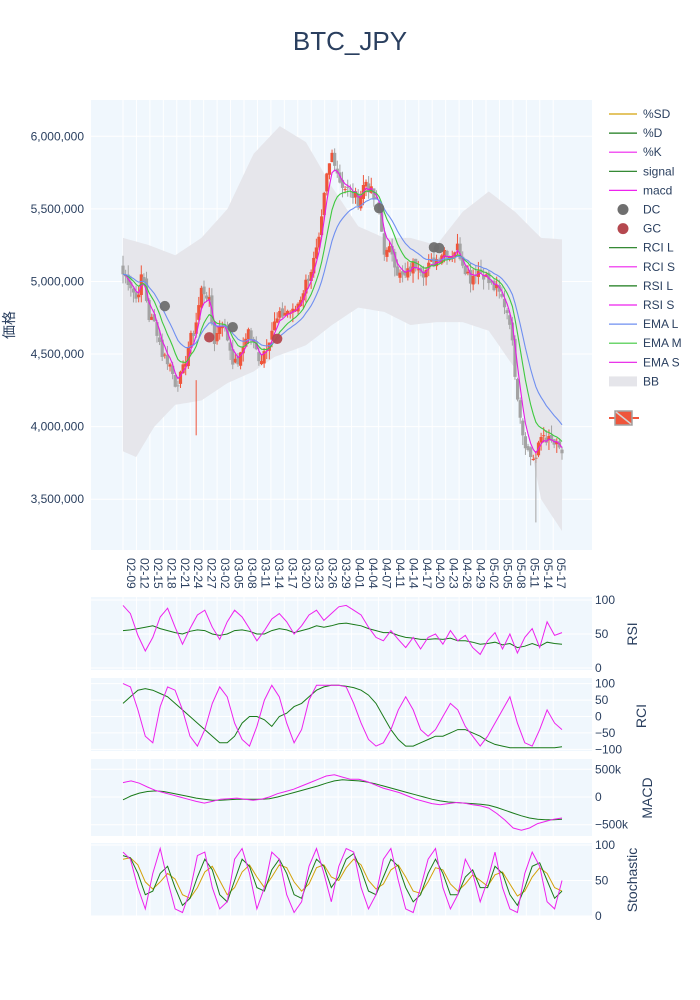 This screenshot has width=700, height=1000. I want to click on legend-item: macd, so click(640, 190).